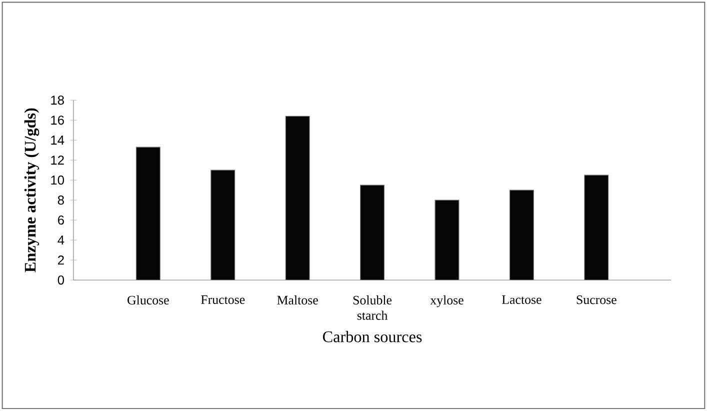 The width and height of the screenshot is (707, 411). I want to click on y-tick-label: 10, so click(57, 180).